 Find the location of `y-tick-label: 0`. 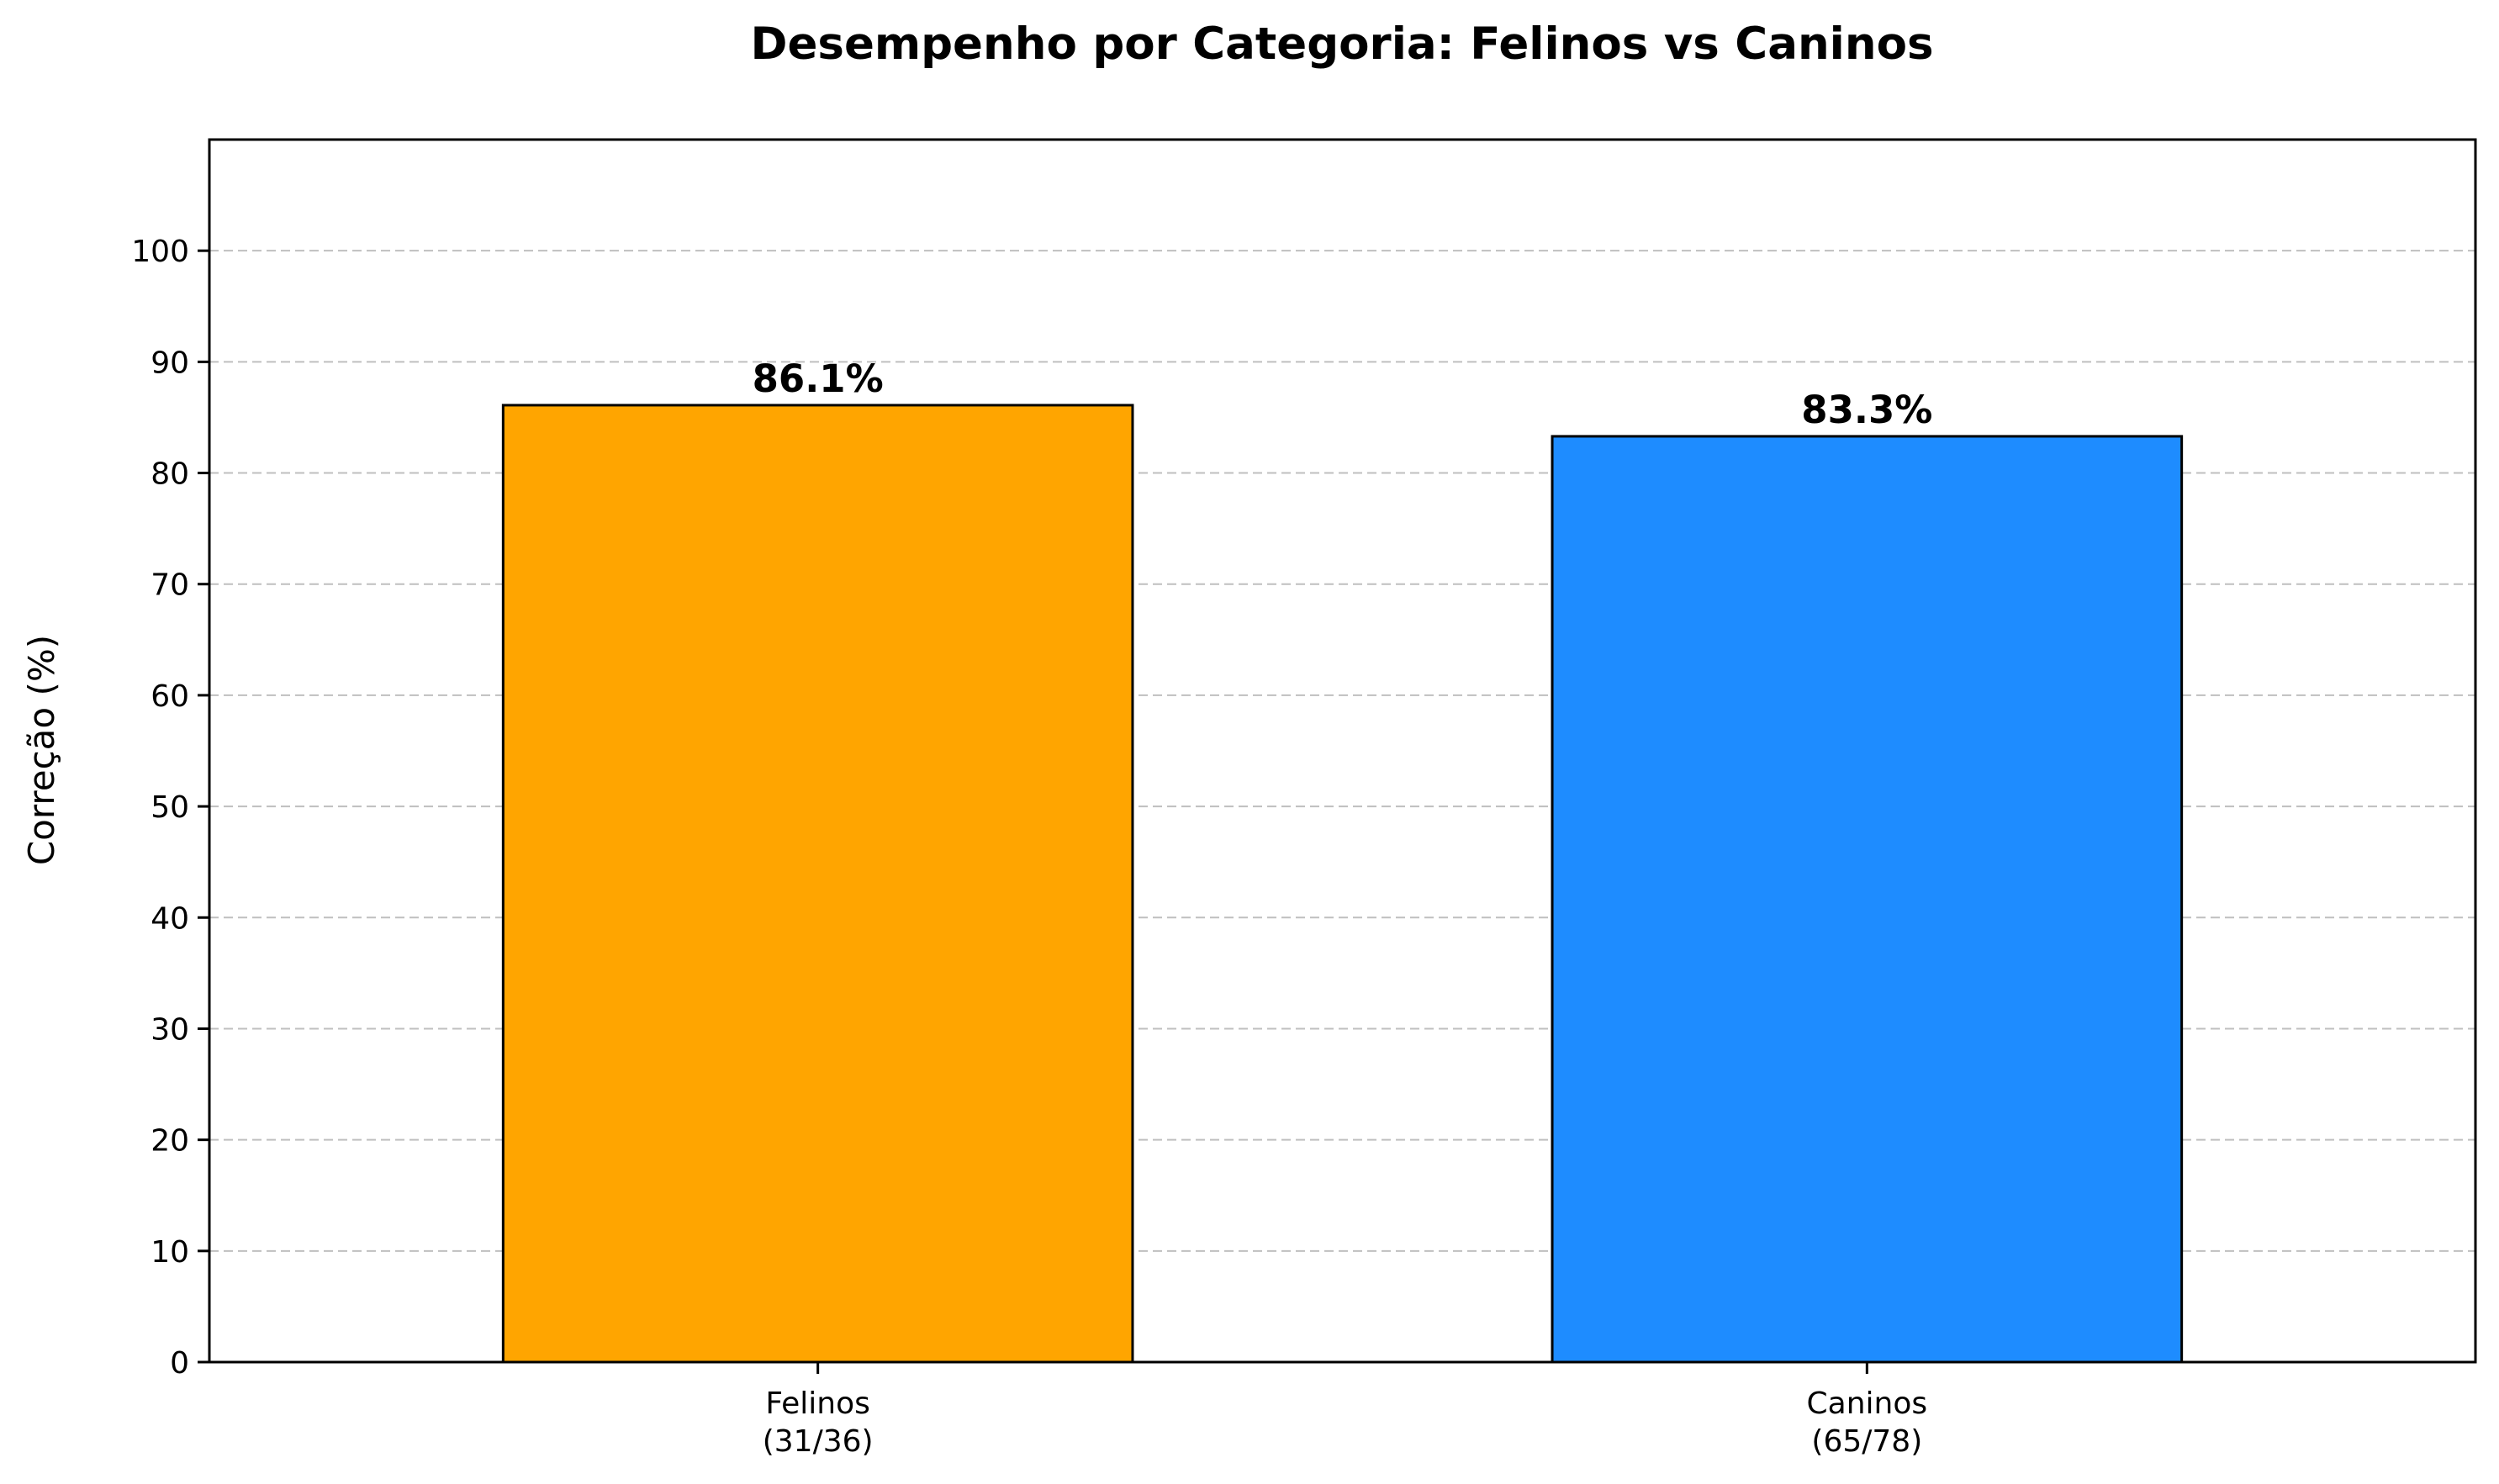

y-tick-label: 0 is located at coordinates (179, 1363).